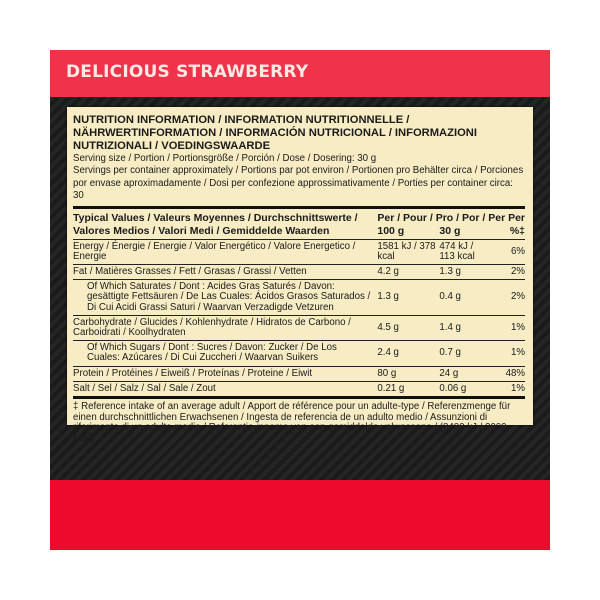 This screenshot has height=600, width=600. What do you see at coordinates (517, 230) in the screenshot?
I see `header-ri: %‡` at bounding box center [517, 230].